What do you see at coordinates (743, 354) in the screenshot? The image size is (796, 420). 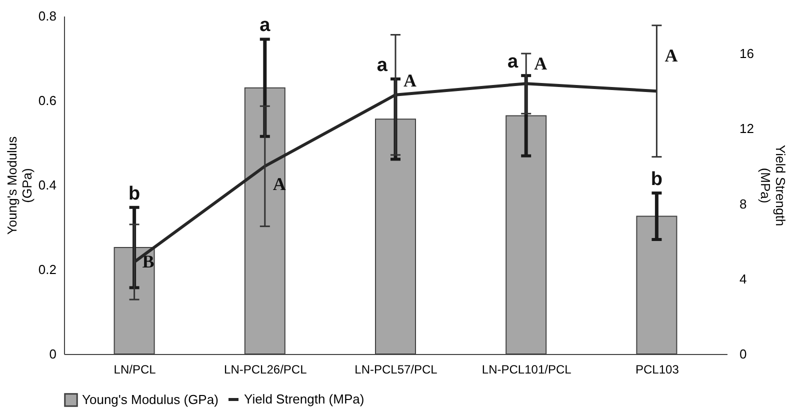 I see `y2-tick-label: 0` at bounding box center [743, 354].